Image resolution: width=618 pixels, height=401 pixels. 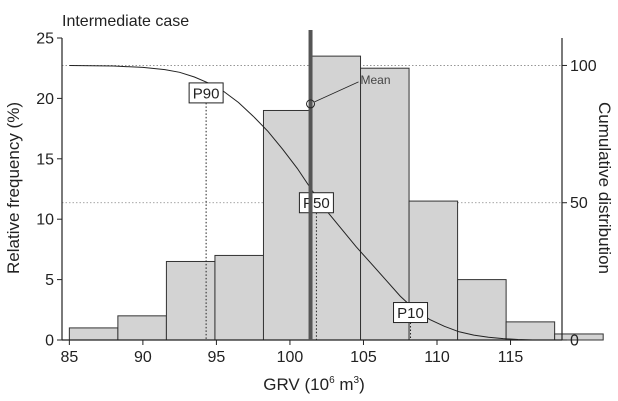 I want to click on y2-tick-label: 50, so click(x=579, y=203).